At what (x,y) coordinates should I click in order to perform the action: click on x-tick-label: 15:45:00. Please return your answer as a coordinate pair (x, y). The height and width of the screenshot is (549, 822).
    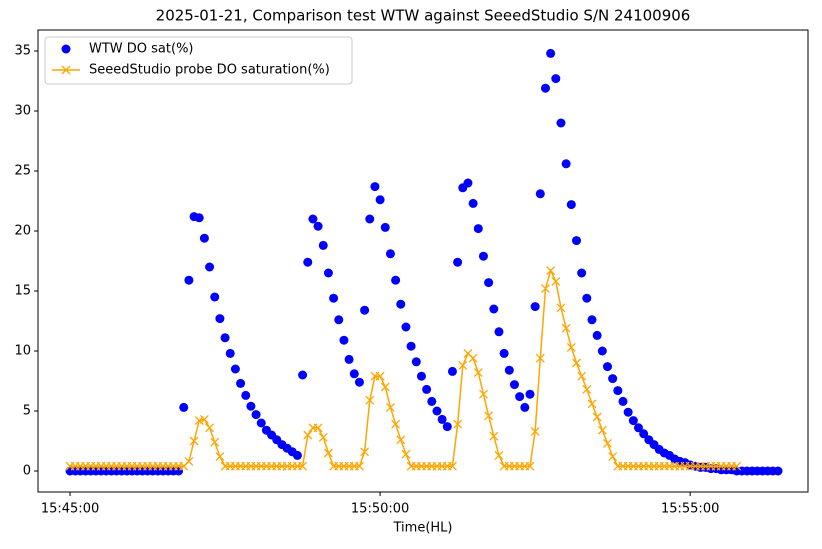
    Looking at the image, I should click on (70, 509).